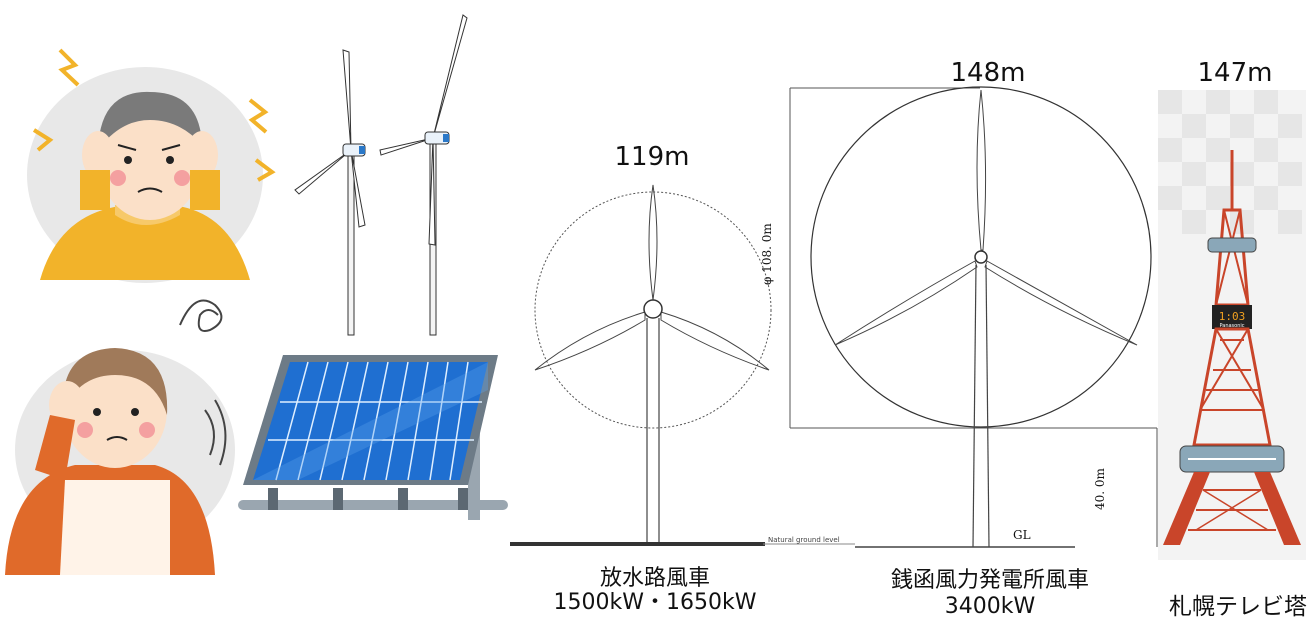 Image resolution: width=1307 pixels, height=620 pixels. Describe the element at coordinates (1100, 489) in the screenshot. I see `turbine-b-hub-dimension: 40. 0m` at that location.